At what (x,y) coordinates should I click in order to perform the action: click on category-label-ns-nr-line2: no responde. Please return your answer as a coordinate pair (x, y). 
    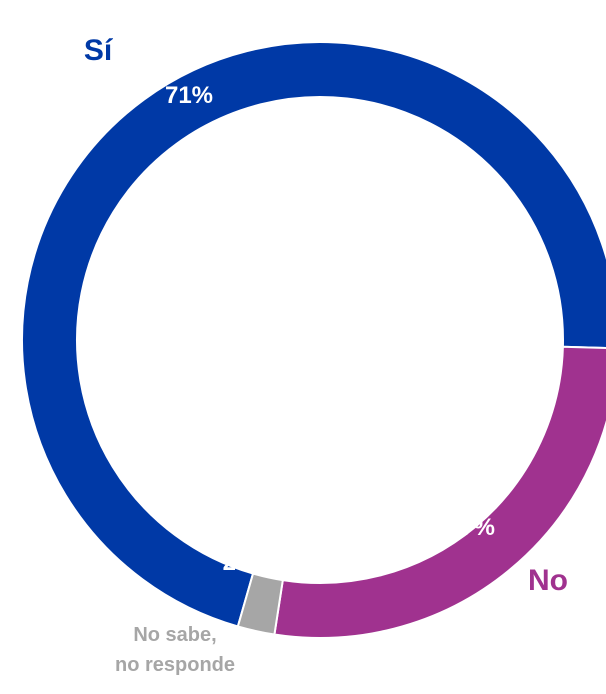
    Looking at the image, I should click on (175, 665).